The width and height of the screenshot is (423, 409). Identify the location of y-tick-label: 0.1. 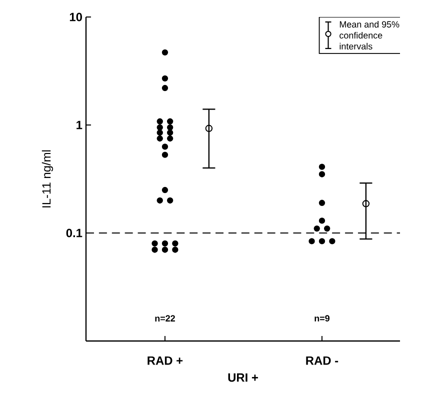
(74, 233).